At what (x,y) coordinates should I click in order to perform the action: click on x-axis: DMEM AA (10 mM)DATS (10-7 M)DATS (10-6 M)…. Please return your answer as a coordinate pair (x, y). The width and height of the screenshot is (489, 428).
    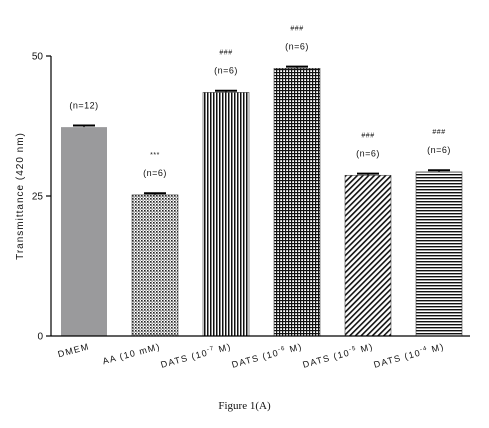
    Looking at the image, I should click on (260, 352).